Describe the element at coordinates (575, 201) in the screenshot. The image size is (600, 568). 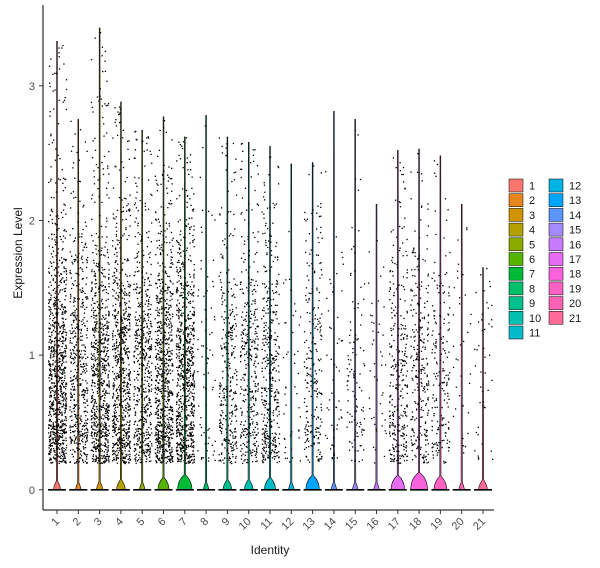
I see `legend-label-13: 13` at that location.